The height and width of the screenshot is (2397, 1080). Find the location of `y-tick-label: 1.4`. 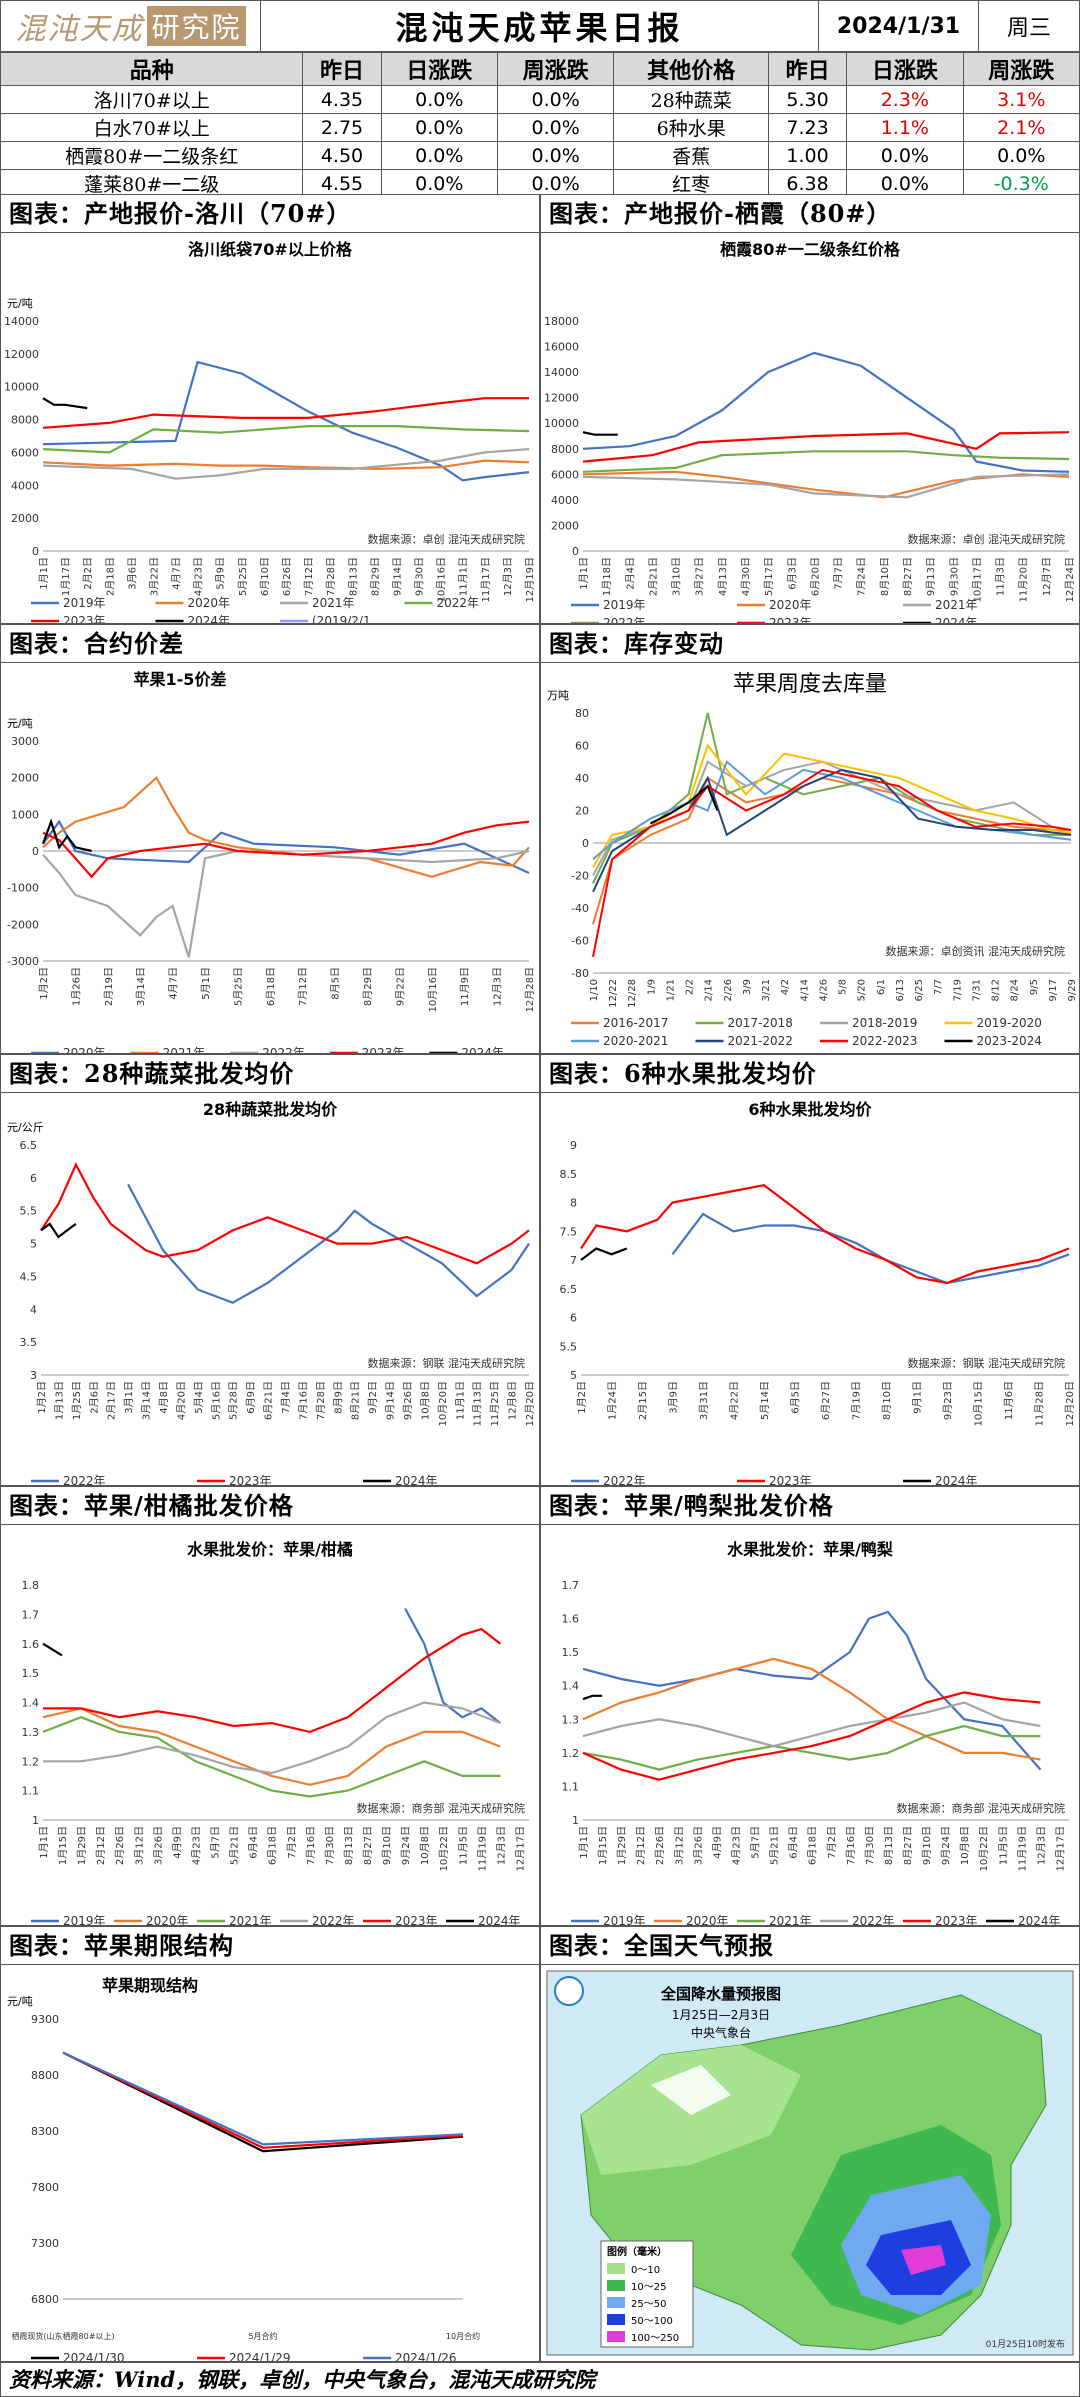

y-tick-label: 1.4 is located at coordinates (31, 1703).